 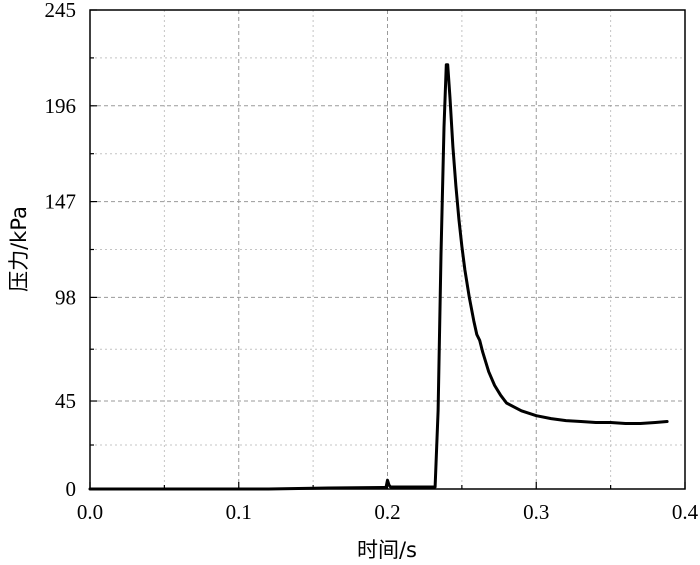 What do you see at coordinates (387, 550) in the screenshot?
I see `x-axis-label: 时间/s` at bounding box center [387, 550].